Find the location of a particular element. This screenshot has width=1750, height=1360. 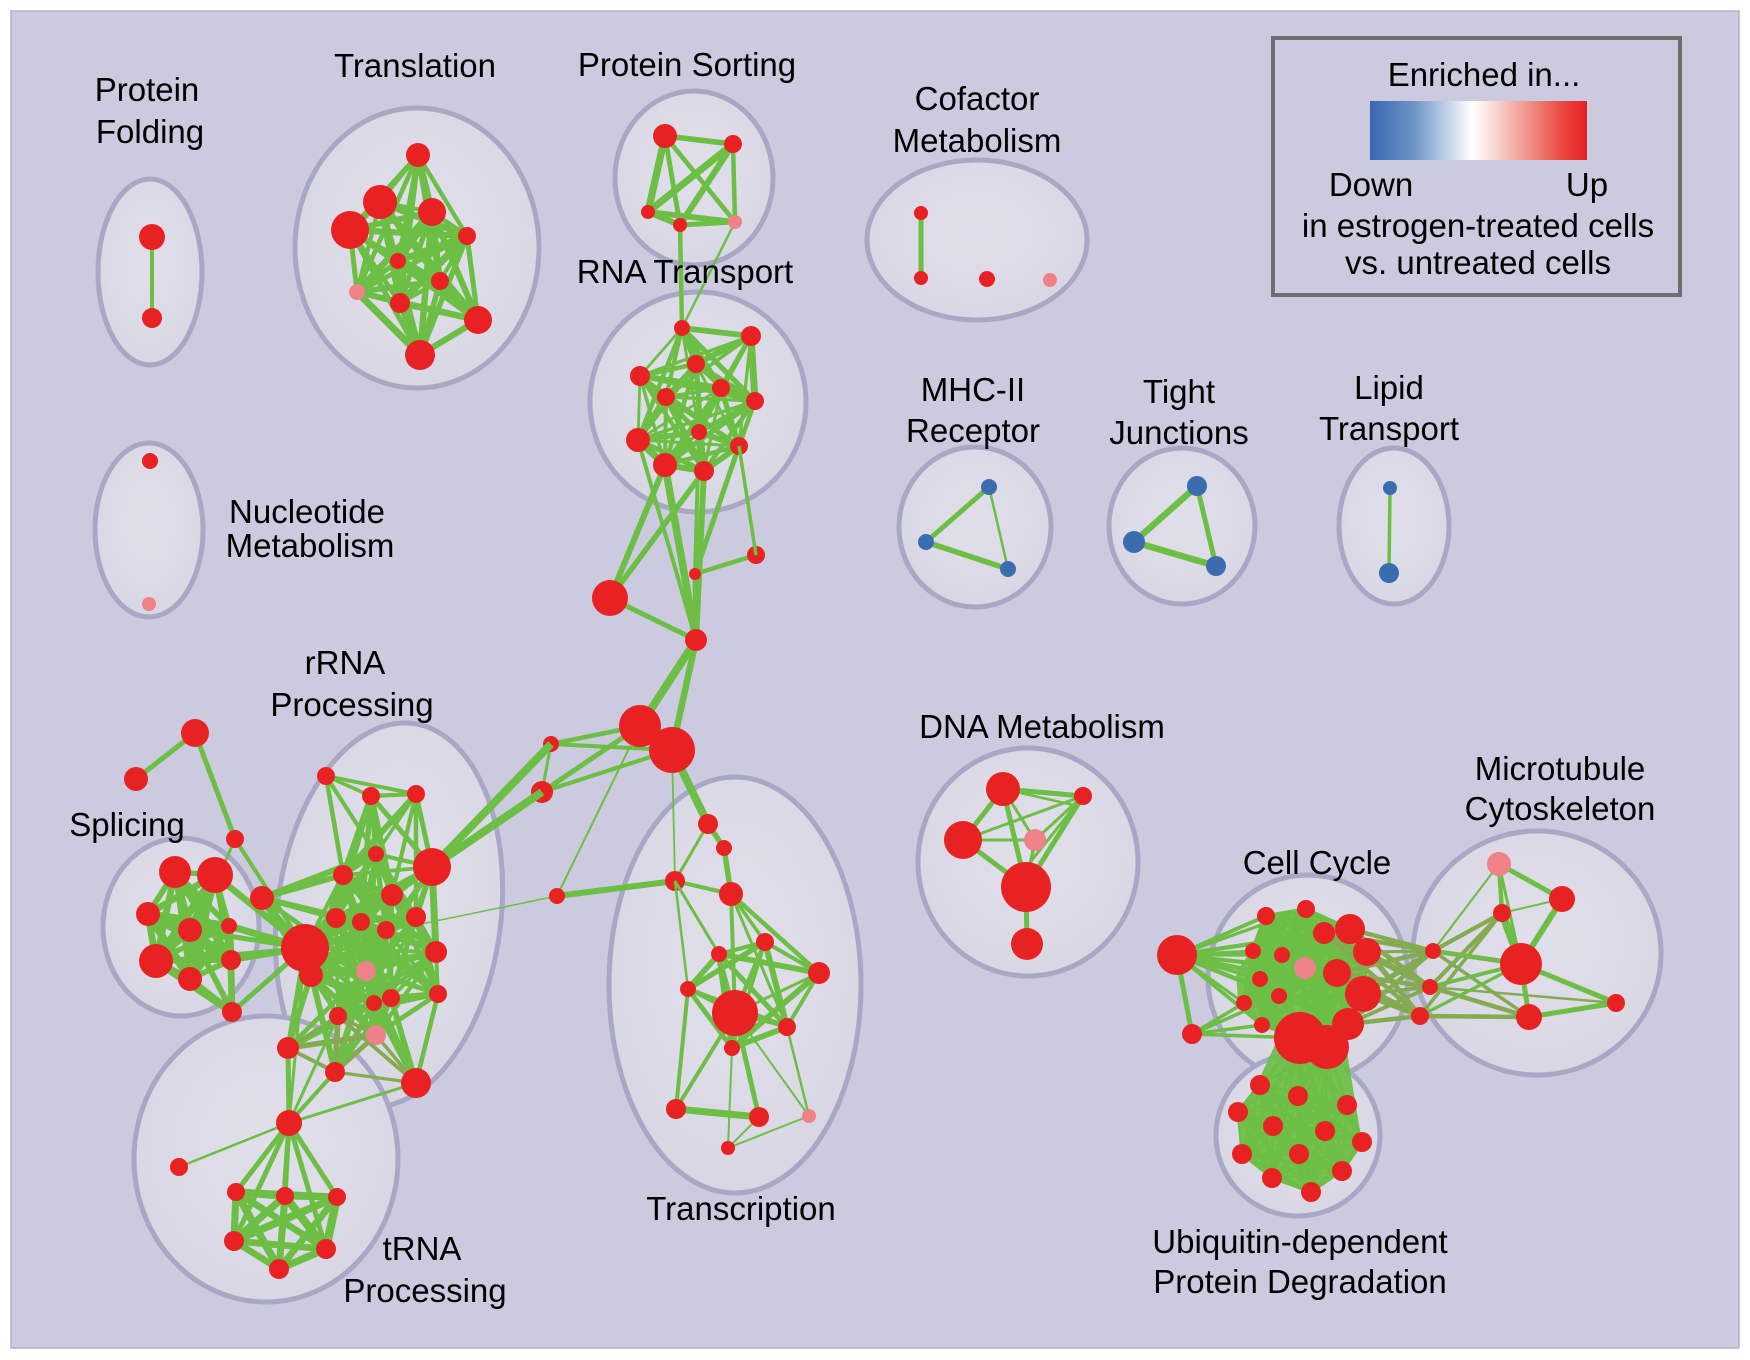

svg-text: Cytoskeleton is located at coordinates (1560, 808).